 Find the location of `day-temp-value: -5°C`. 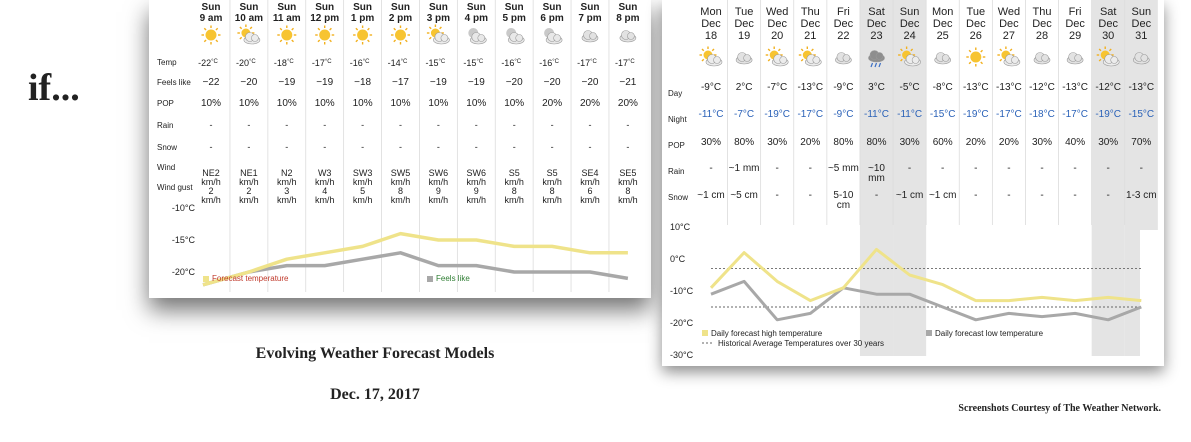

day-temp-value: -5°C is located at coordinates (910, 87).